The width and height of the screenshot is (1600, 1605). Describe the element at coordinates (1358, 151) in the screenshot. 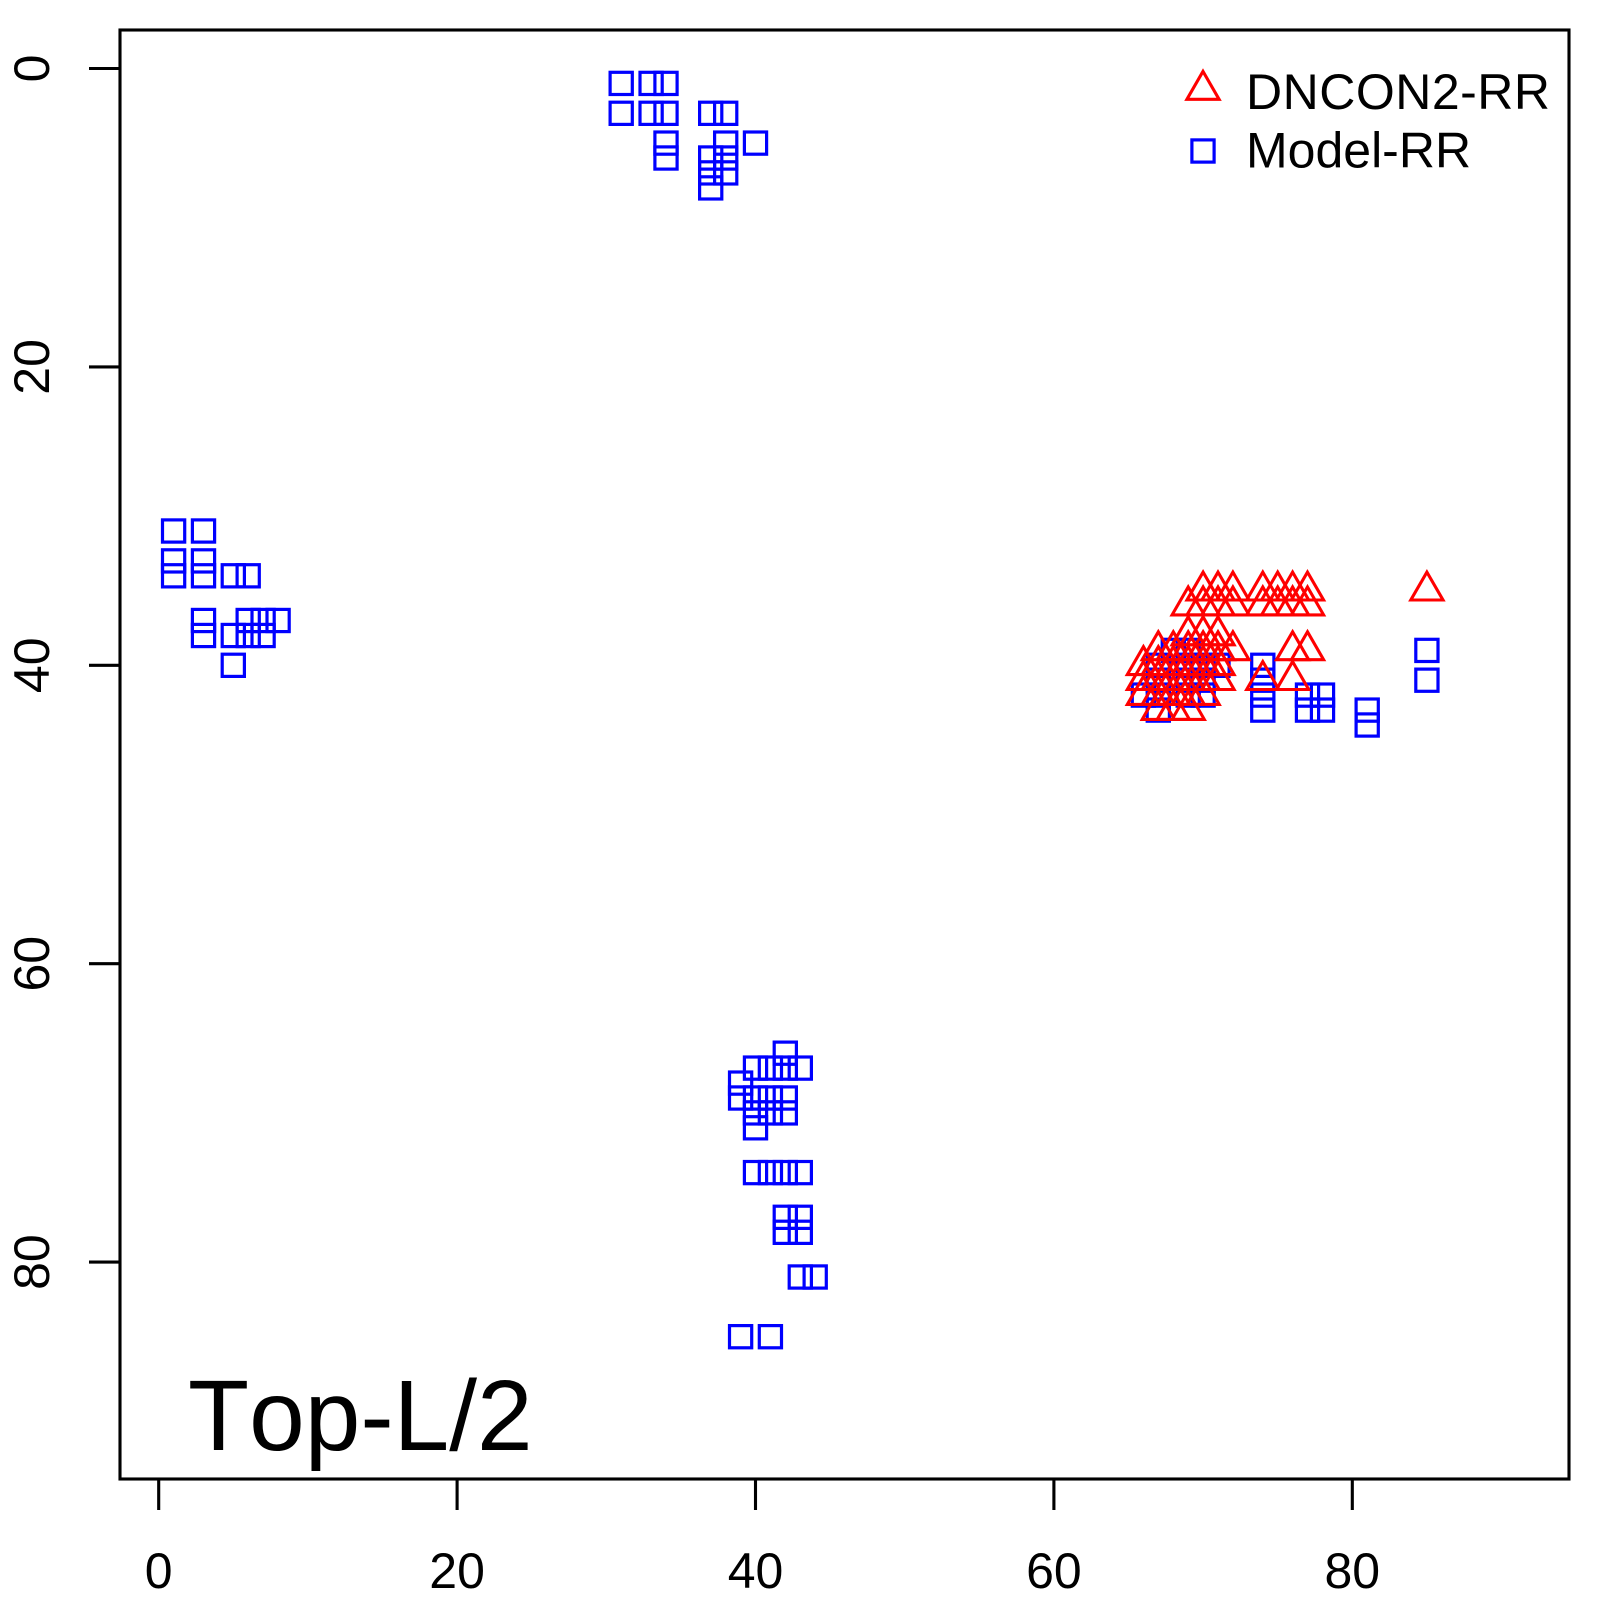

I see `svg-text: Model-RR` at that location.